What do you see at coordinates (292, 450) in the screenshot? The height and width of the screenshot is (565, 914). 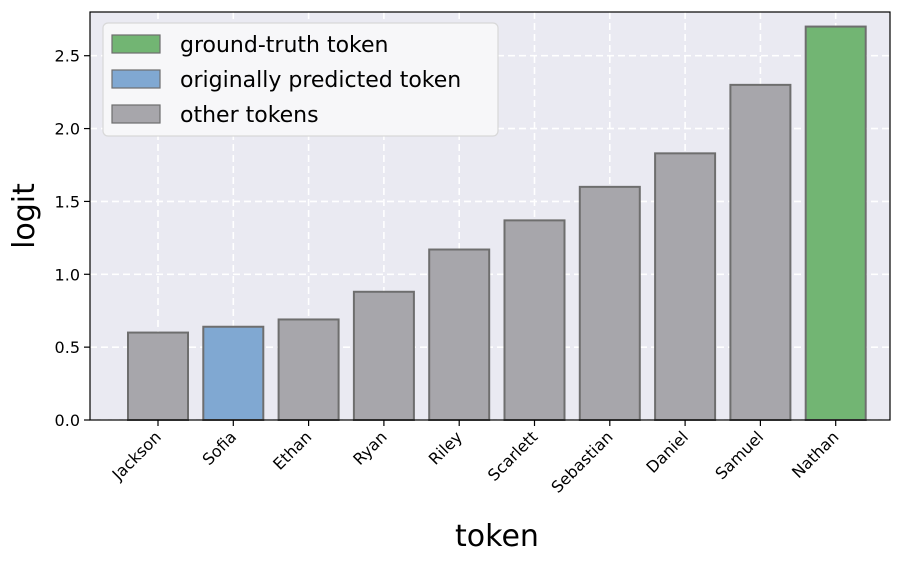 I see `x-tick-label: Ethan` at bounding box center [292, 450].